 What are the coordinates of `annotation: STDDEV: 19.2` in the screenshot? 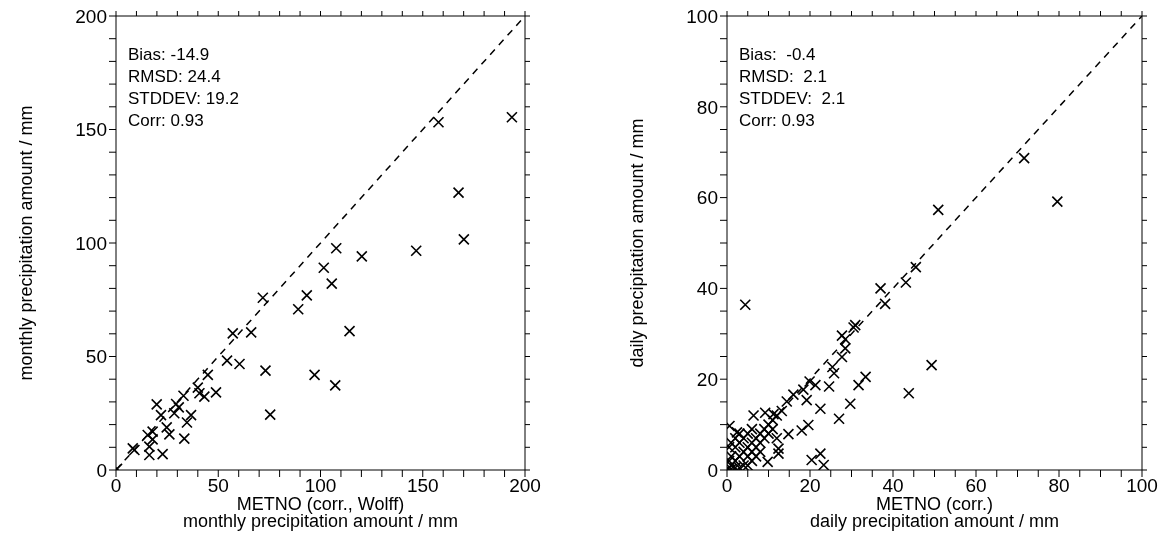 It's located at (183, 99).